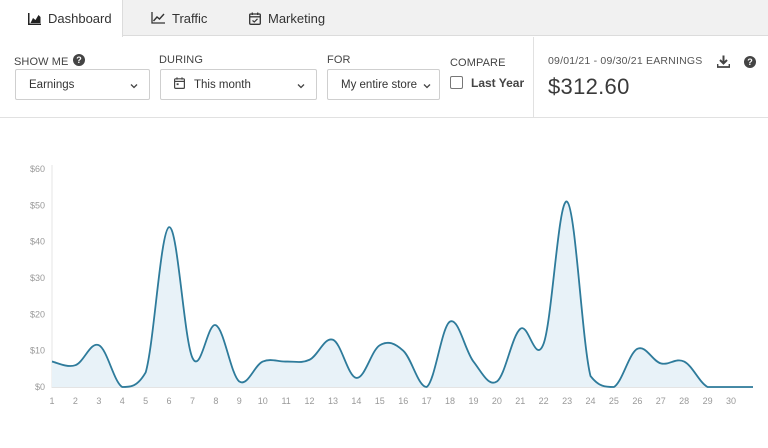 The image size is (768, 448). Describe the element at coordinates (498, 83) in the screenshot. I see `compare-checkbox-label: Last Year` at that location.